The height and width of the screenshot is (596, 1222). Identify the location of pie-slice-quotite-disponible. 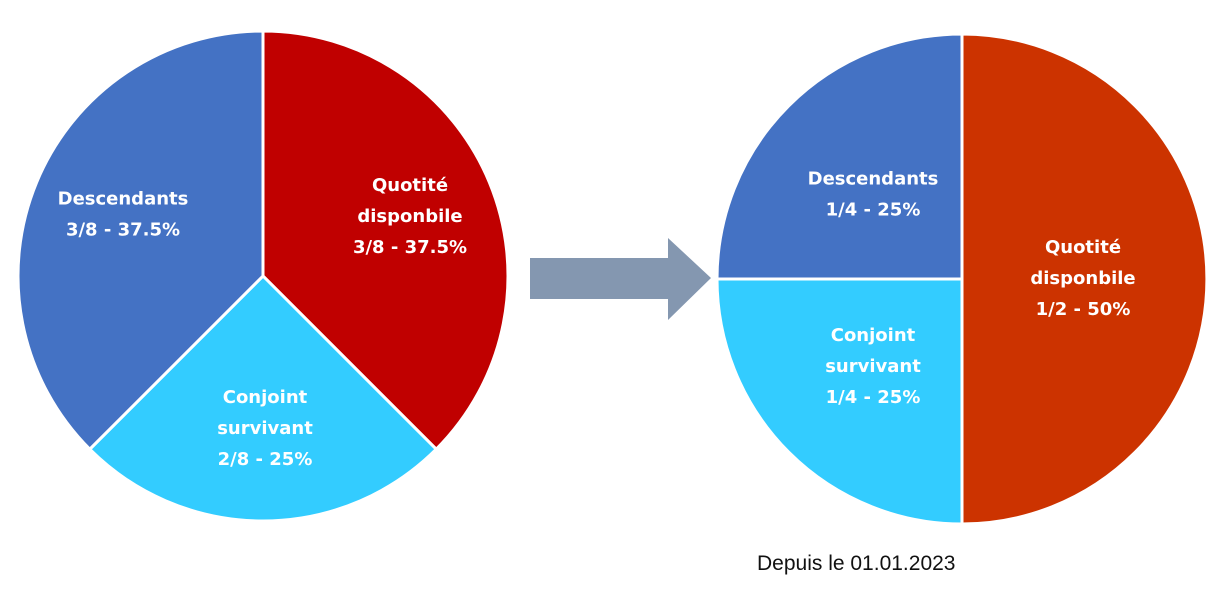
(385, 240).